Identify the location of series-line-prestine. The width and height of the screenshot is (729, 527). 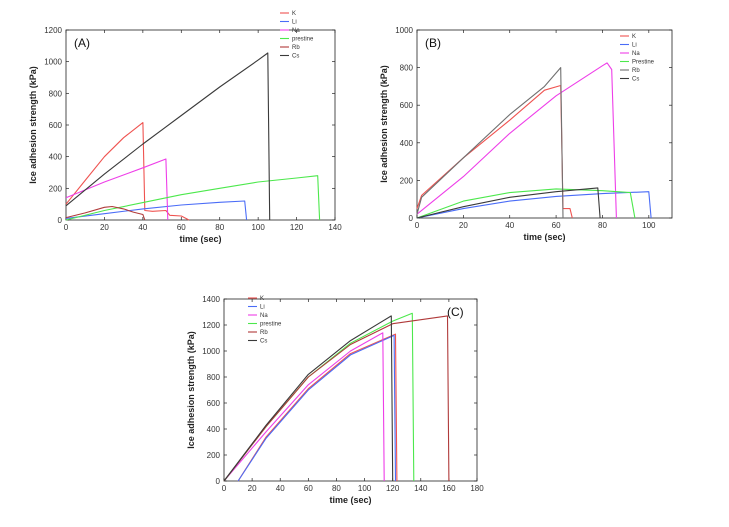
(526, 203).